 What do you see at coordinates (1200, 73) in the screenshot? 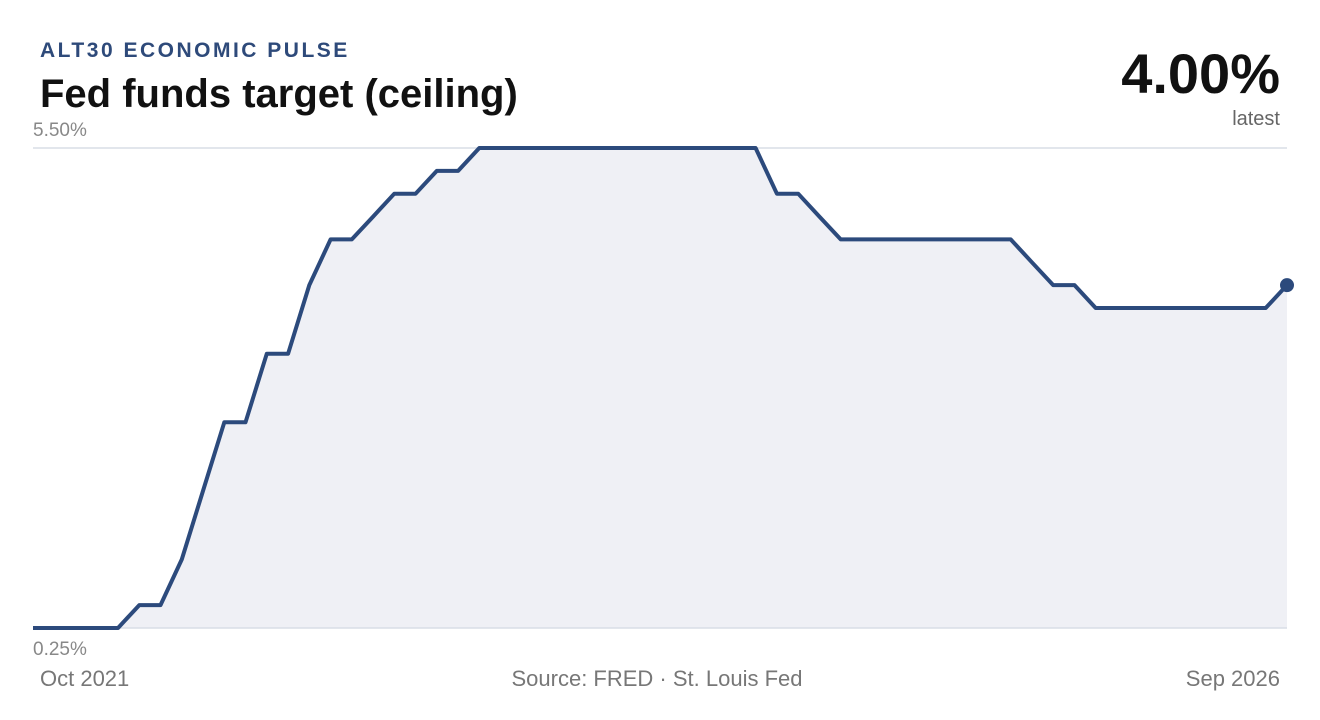
I see `latest-value: 4.00%` at bounding box center [1200, 73].